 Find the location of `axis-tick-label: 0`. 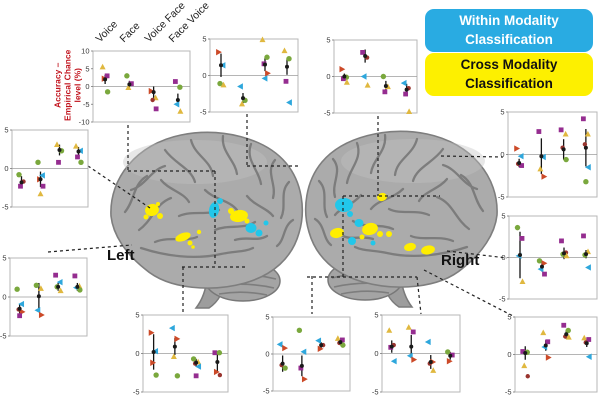

axis-tick-label: 0 is located at coordinates (87, 86).